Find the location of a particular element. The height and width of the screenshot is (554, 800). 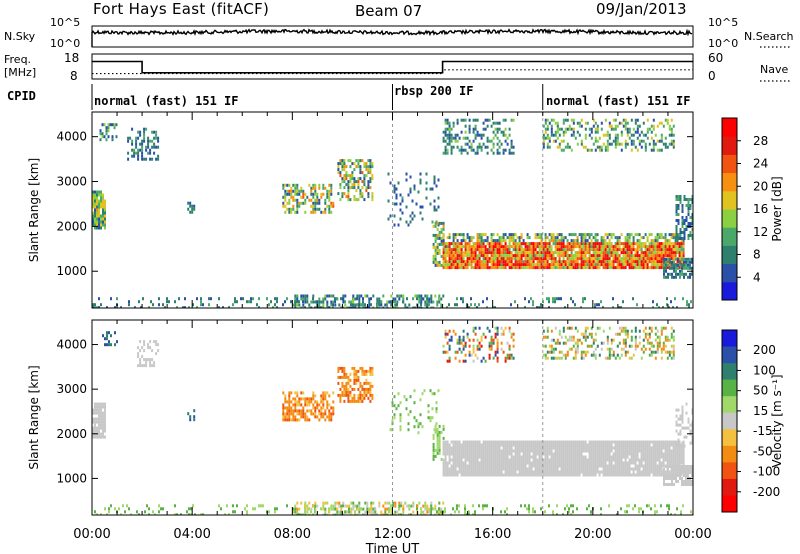

colorbar-frame is located at coordinates (729, 209).